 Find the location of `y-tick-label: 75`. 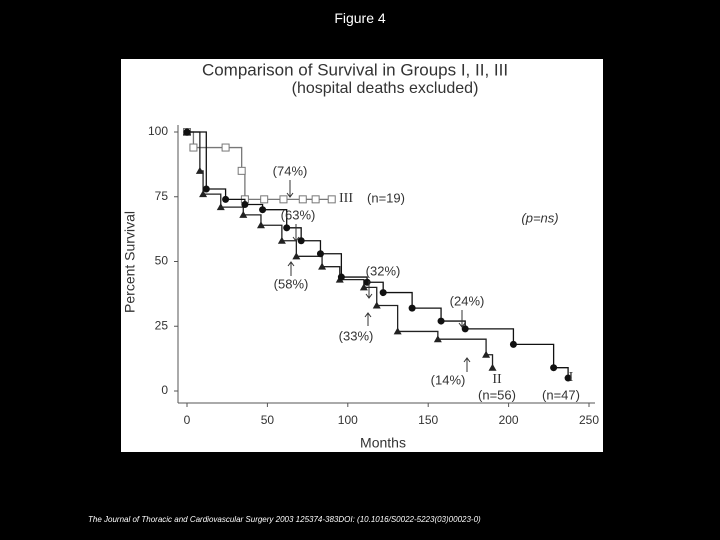

y-tick-label: 75 is located at coordinates (162, 196).